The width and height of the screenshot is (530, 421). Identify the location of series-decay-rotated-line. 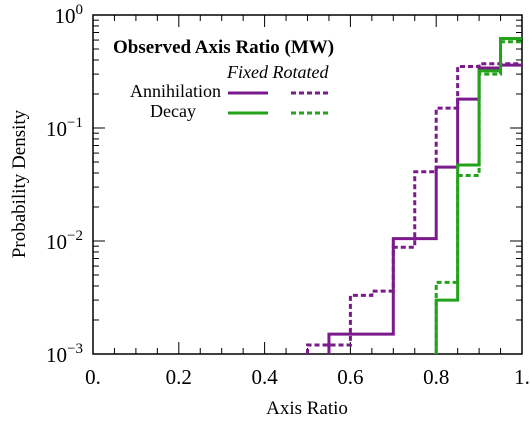
(478, 197).